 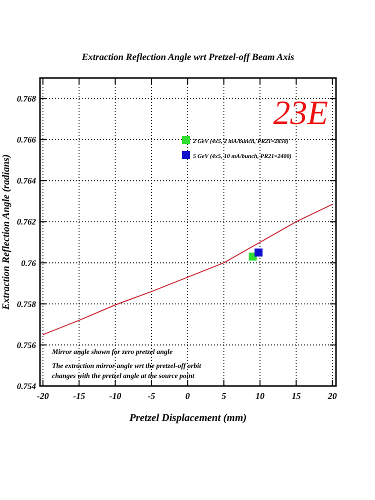 I want to click on y-tick-label: 0.764, so click(x=26, y=181).